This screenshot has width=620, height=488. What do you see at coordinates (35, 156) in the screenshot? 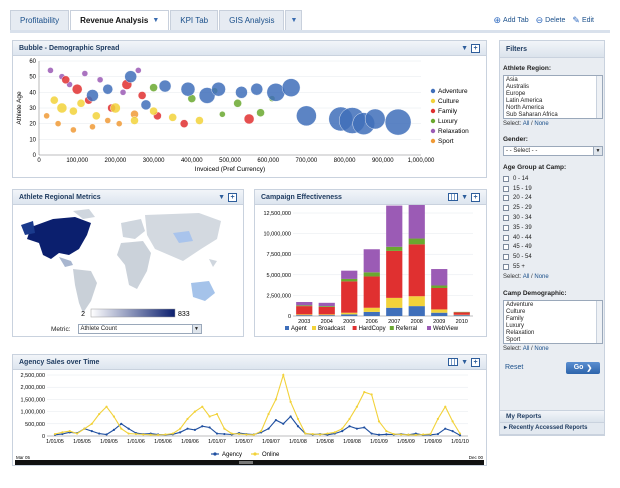
I see `y-tick-label: 0` at bounding box center [35, 156].